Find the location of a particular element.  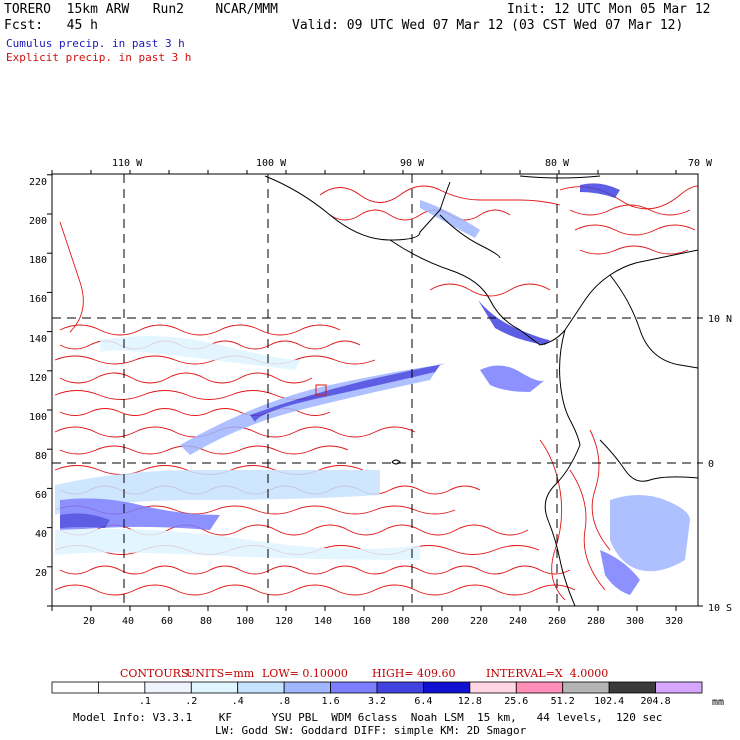

bottom-tick-label: 180 is located at coordinates (401, 621).